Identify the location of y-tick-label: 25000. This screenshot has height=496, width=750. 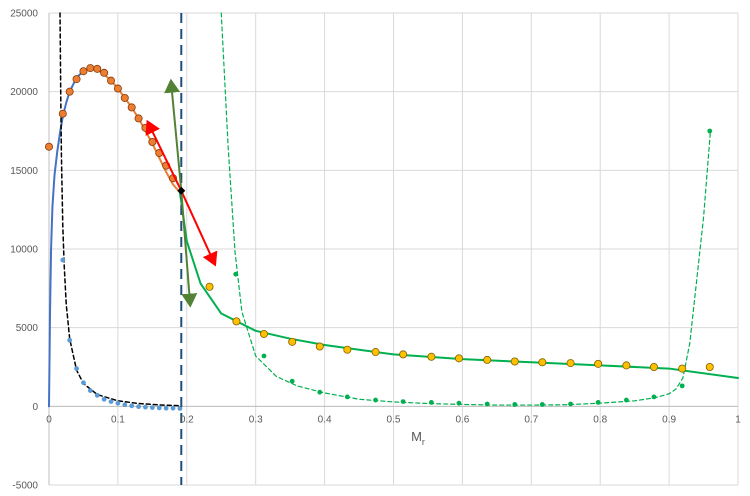
(24, 14).